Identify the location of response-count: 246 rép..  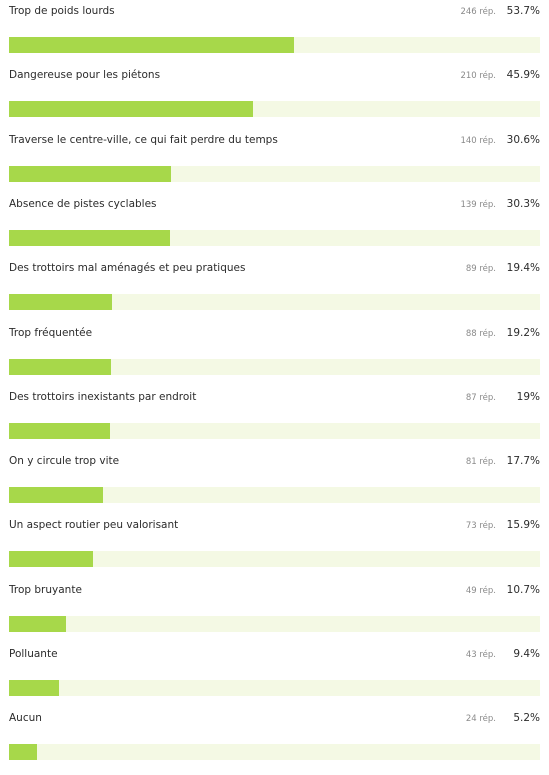
(478, 12).